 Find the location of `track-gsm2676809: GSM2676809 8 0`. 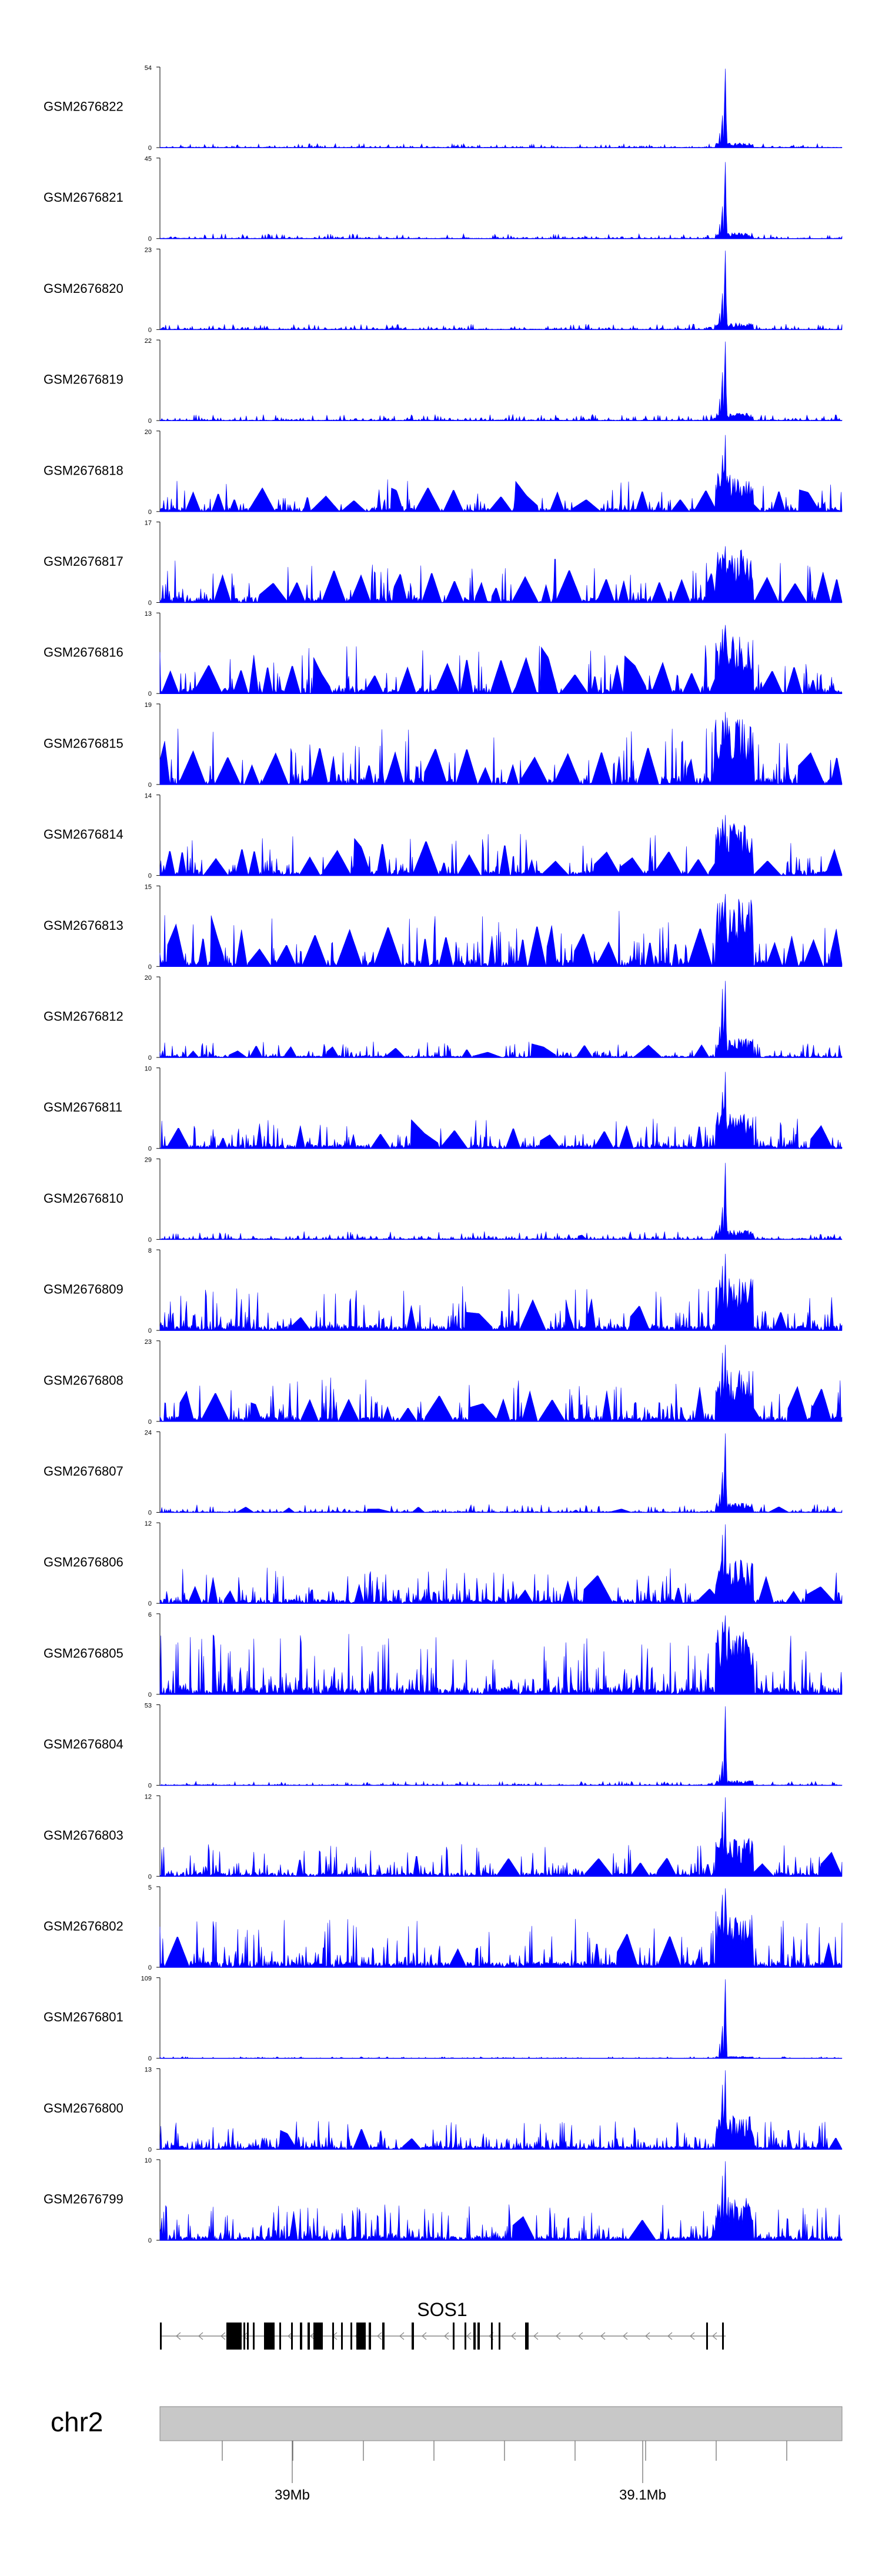

track-gsm2676809: GSM2676809 8 0 is located at coordinates (443, 1290).